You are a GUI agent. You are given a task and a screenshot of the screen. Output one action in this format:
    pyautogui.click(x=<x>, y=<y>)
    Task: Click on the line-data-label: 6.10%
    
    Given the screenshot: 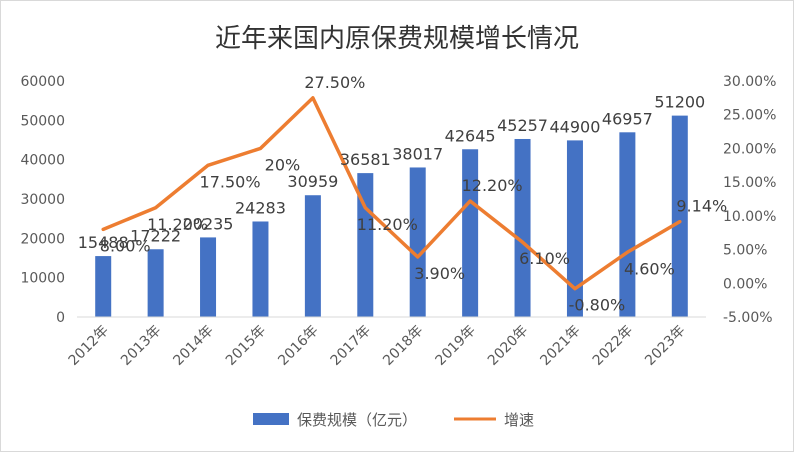 What is the action you would take?
    pyautogui.click(x=544, y=258)
    